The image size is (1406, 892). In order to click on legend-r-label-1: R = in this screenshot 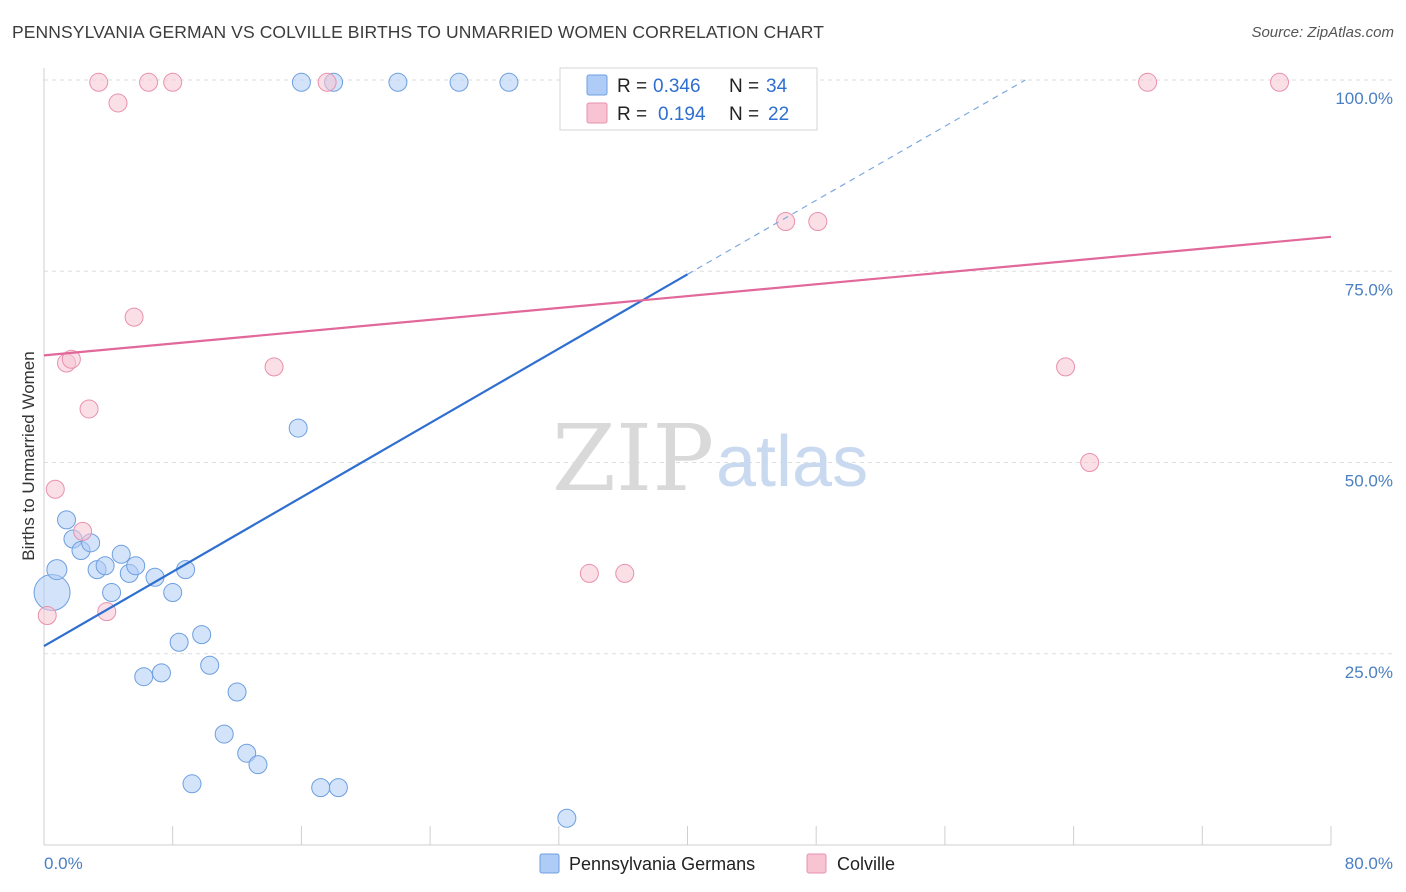, I will do `click(632, 114)`.